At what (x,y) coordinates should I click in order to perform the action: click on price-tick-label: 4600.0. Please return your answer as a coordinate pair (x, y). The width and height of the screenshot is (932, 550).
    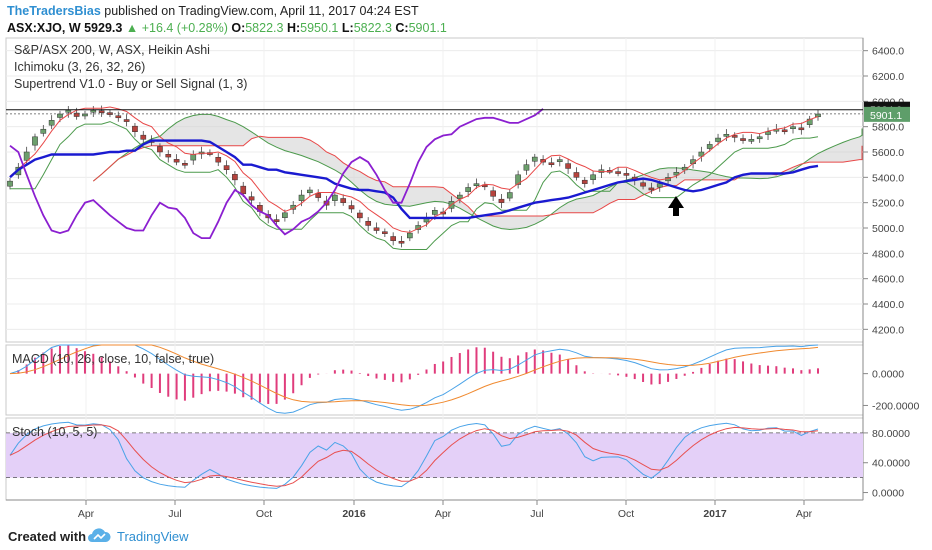
    Looking at the image, I should click on (888, 280).